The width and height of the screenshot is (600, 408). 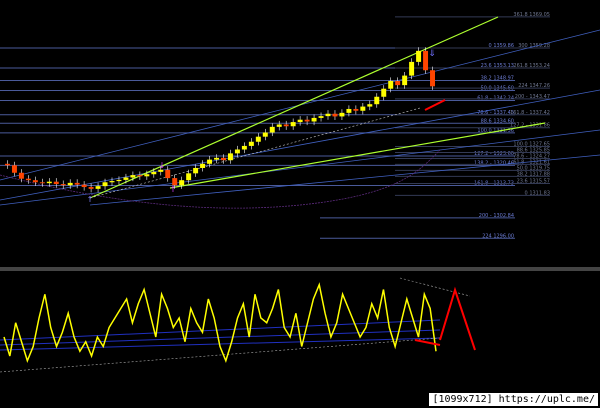 I want to click on fib-ext-label: 23.6 1315.57, so click(x=533, y=181).